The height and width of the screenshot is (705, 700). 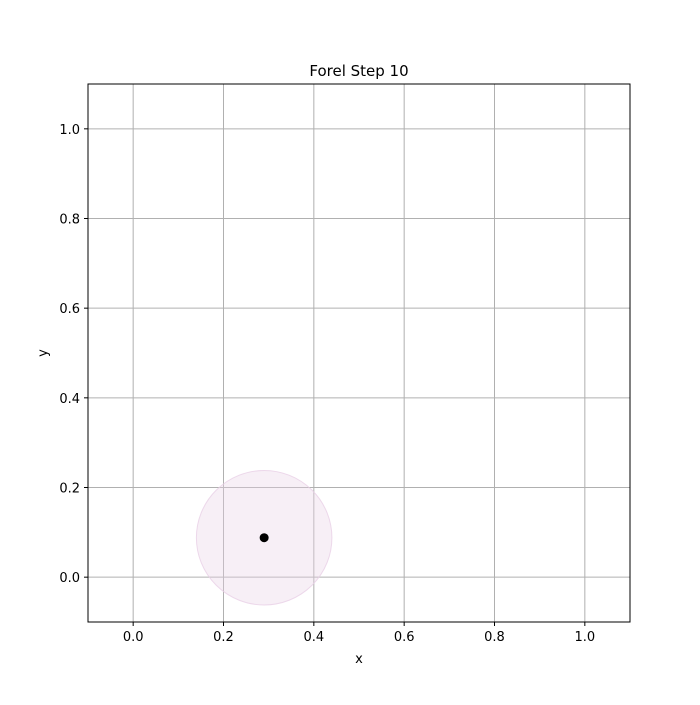 I want to click on y-tick-label: 1.0, so click(x=69, y=130).